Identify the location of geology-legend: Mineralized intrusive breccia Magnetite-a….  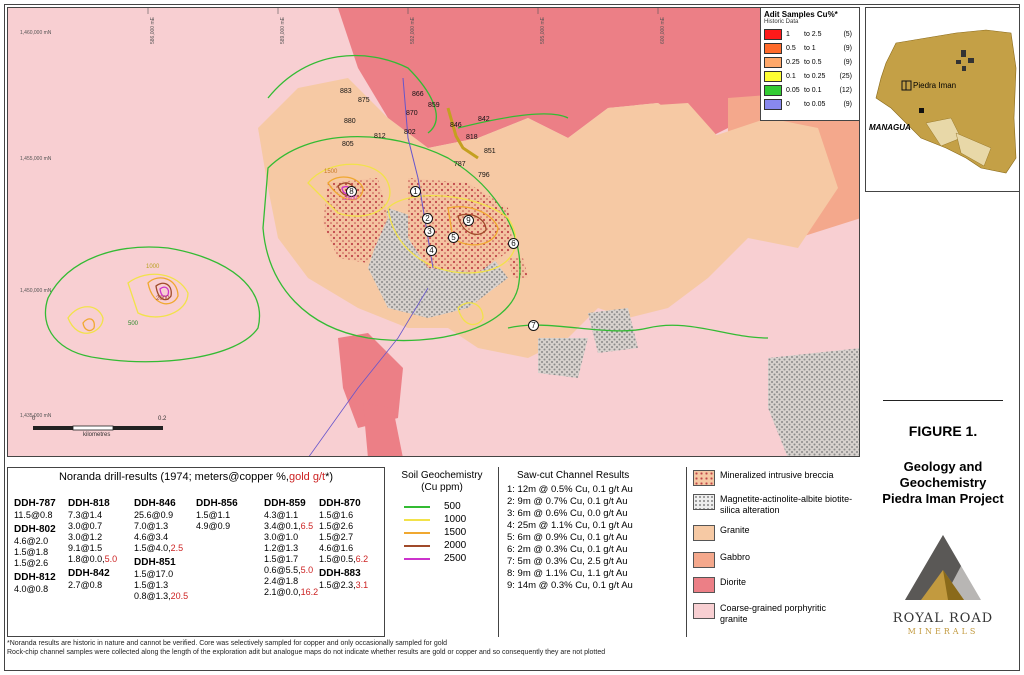
(773, 552).